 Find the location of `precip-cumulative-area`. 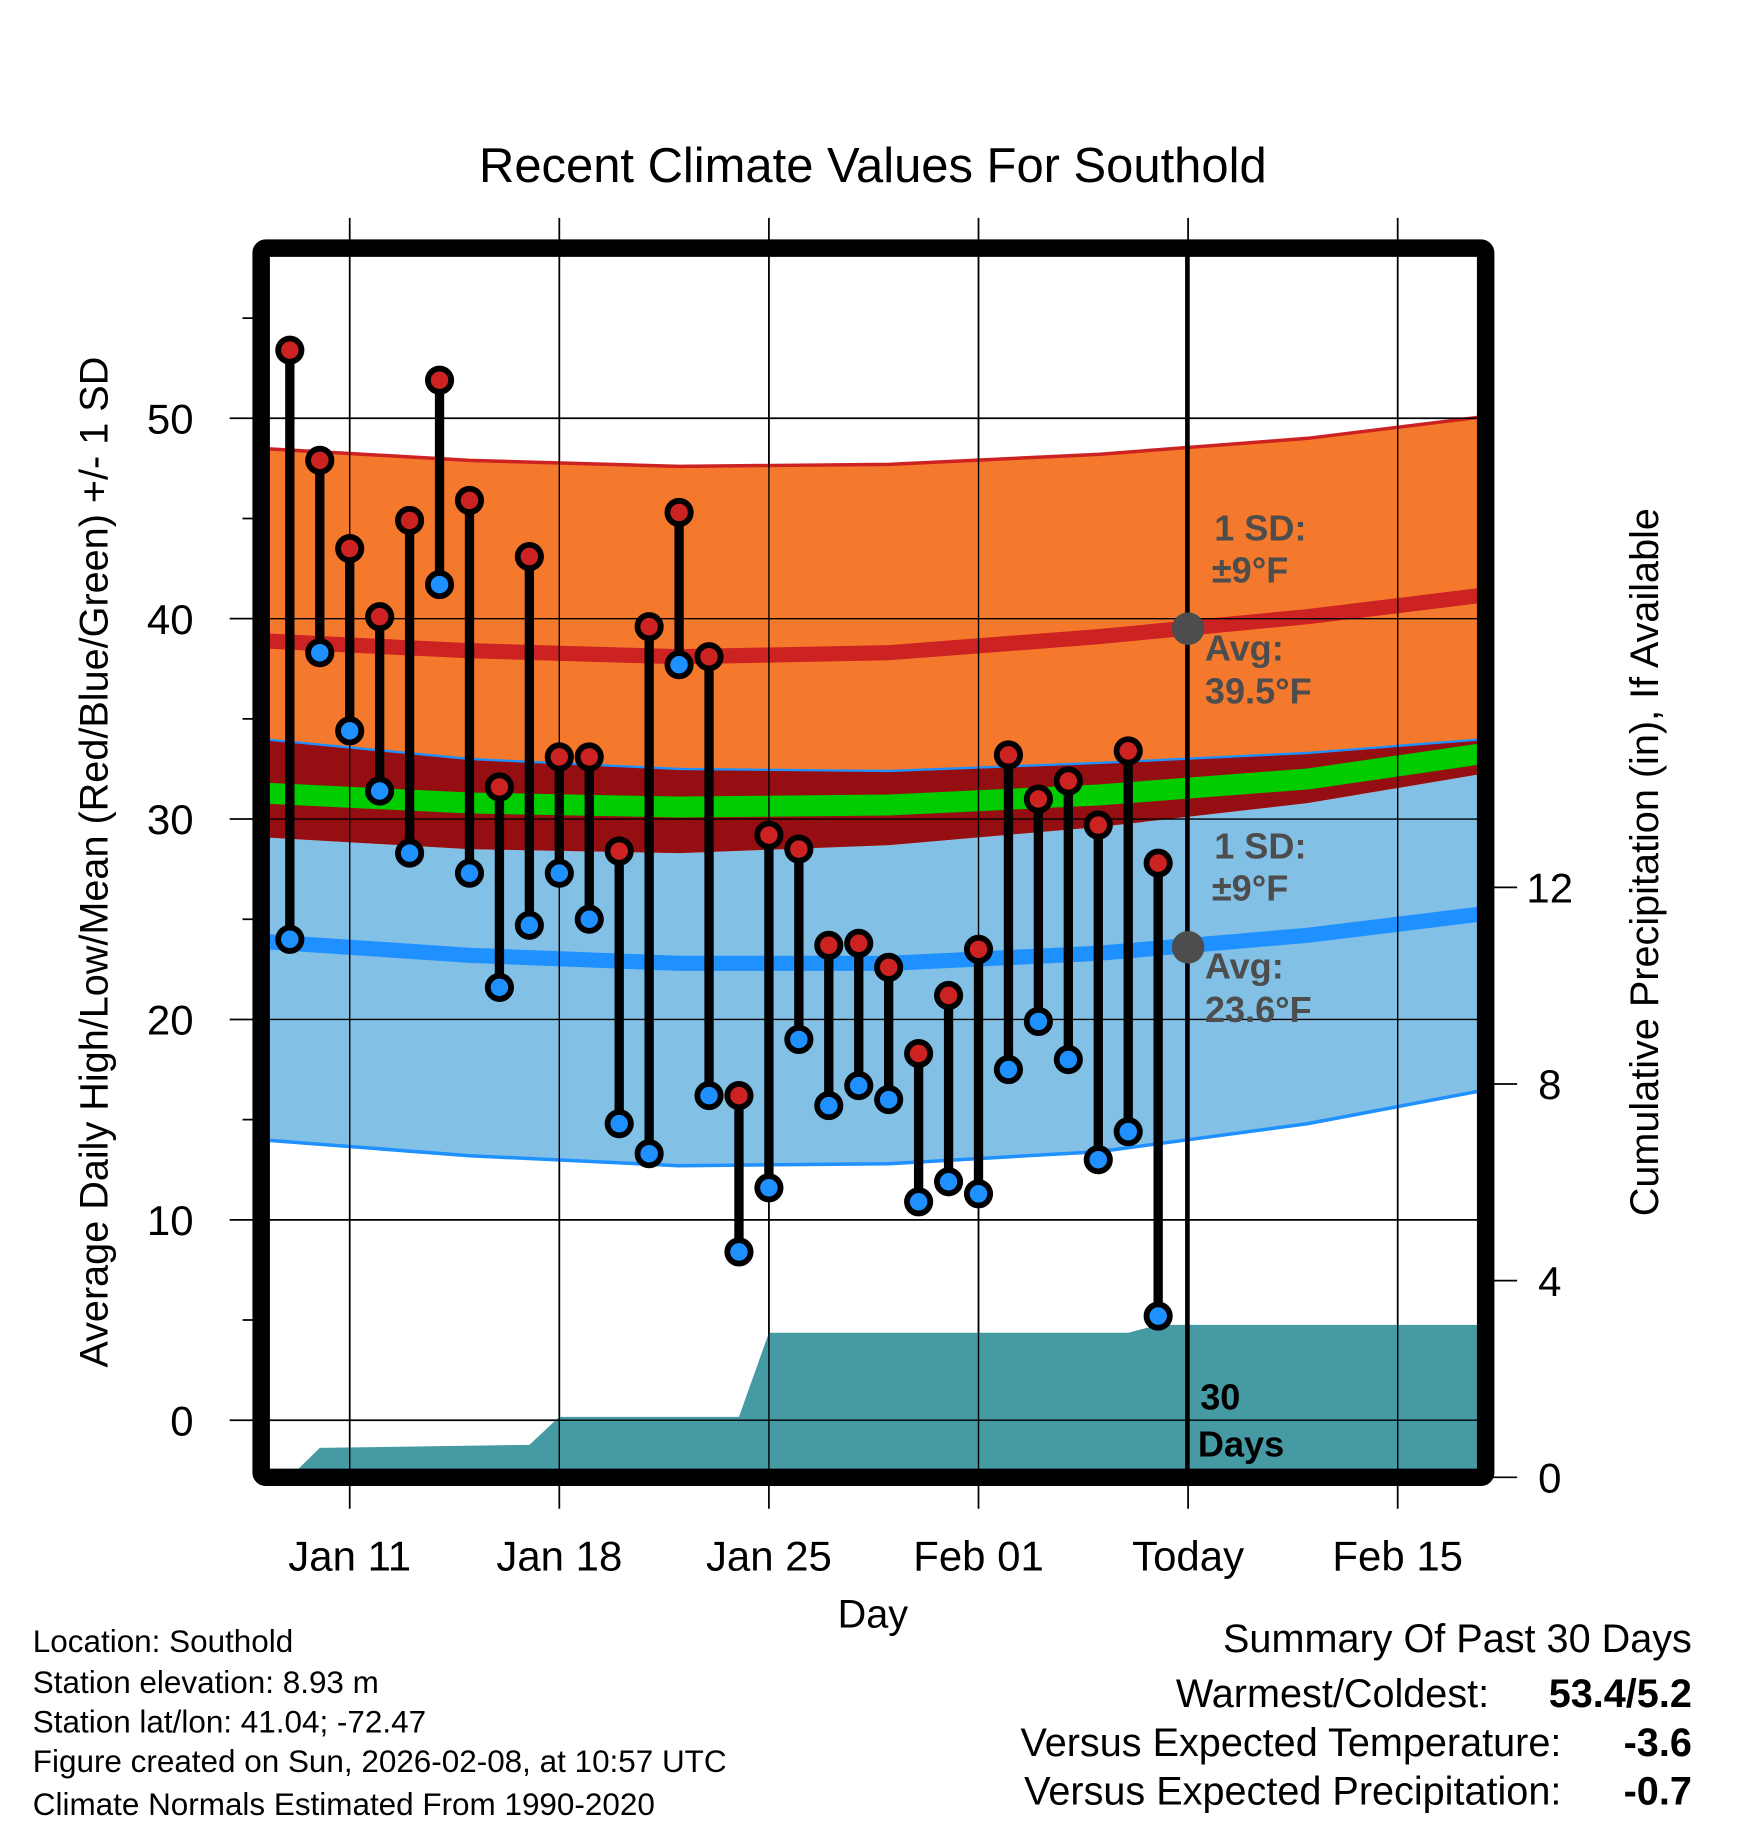

precip-cumulative-area is located at coordinates (888, 1397).